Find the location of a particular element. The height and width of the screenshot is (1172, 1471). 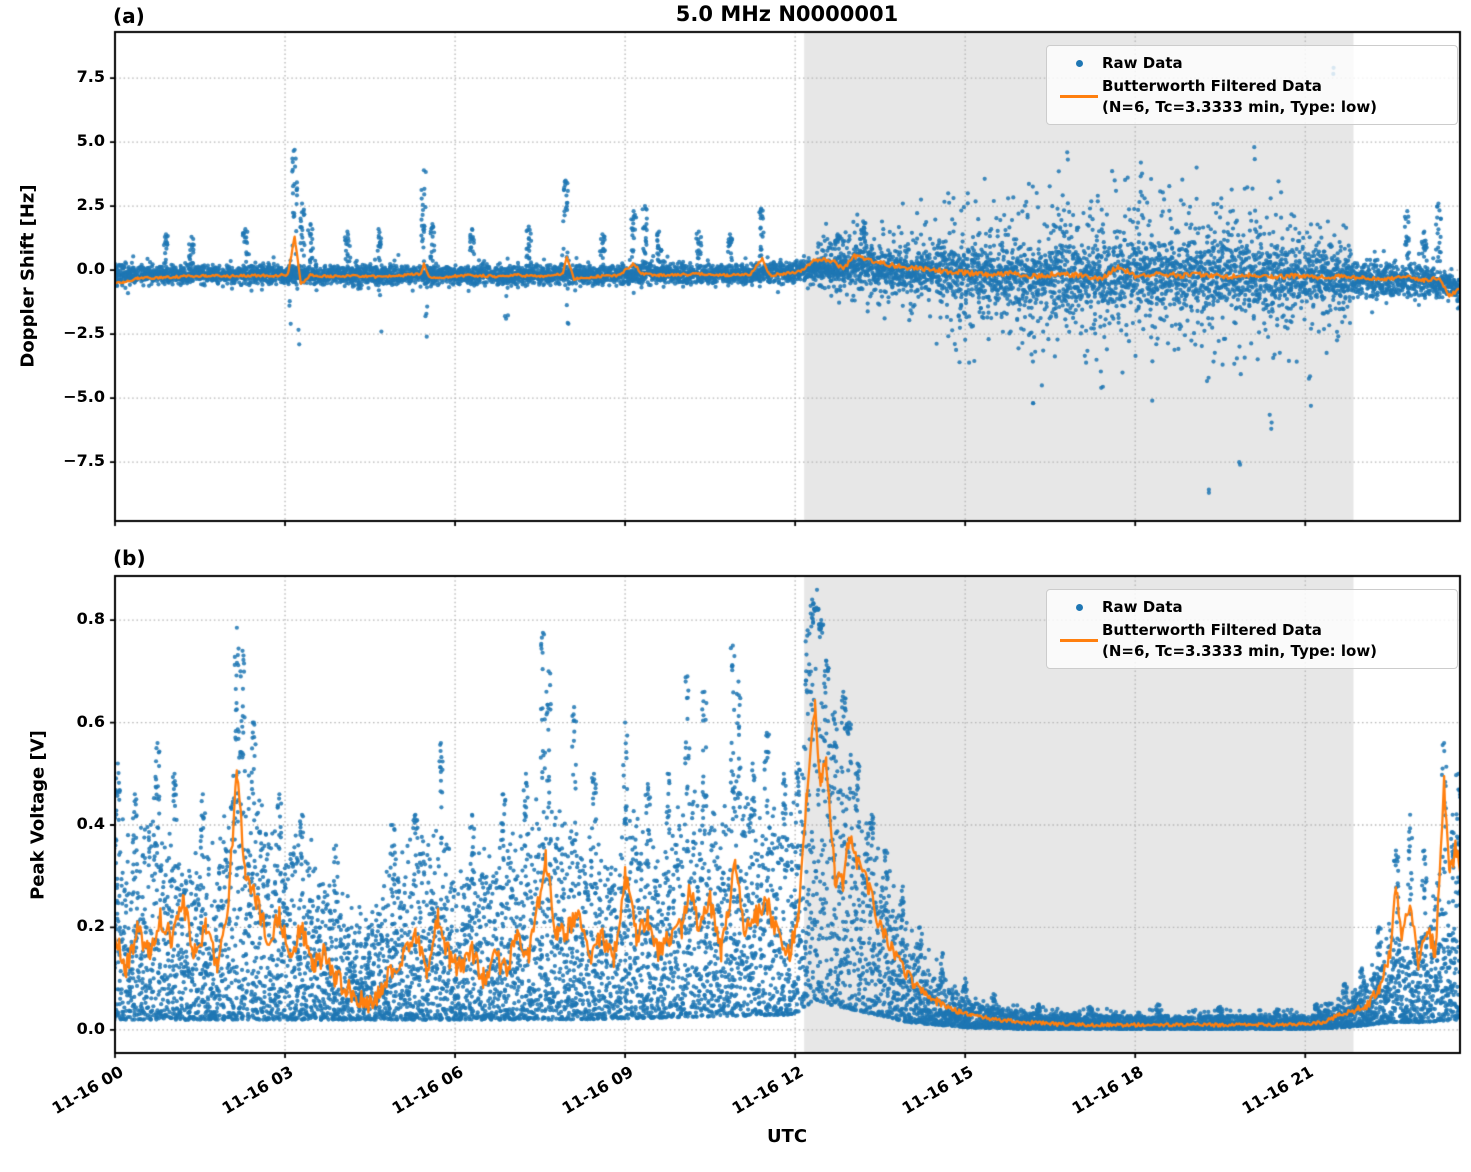

y-tick-label-a: −2.5 is located at coordinates (84, 333).